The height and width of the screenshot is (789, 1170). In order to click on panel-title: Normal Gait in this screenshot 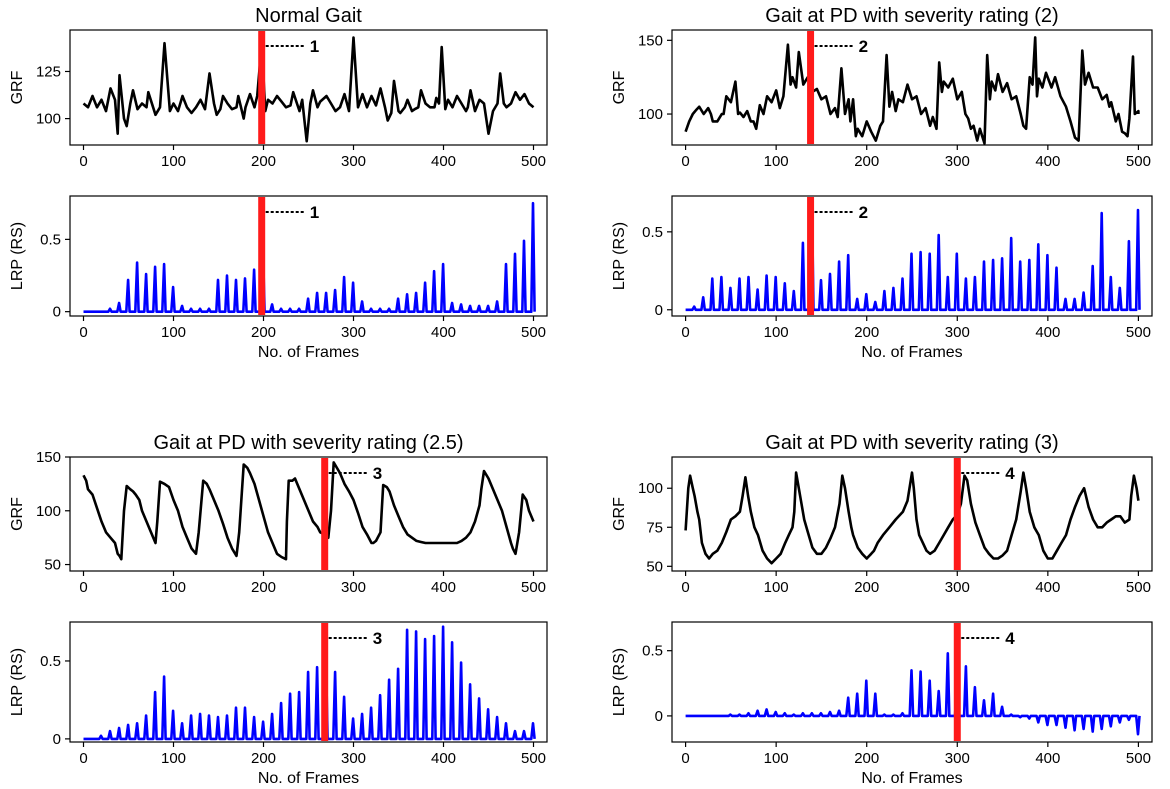, I will do `click(308, 16)`.